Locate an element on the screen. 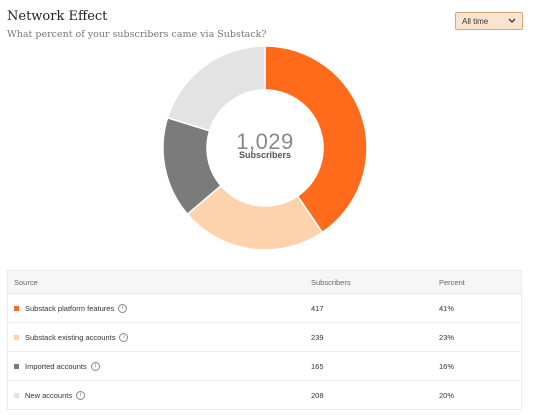 This screenshot has height=415, width=540. total-subscribers-label: Subscribers is located at coordinates (265, 155).